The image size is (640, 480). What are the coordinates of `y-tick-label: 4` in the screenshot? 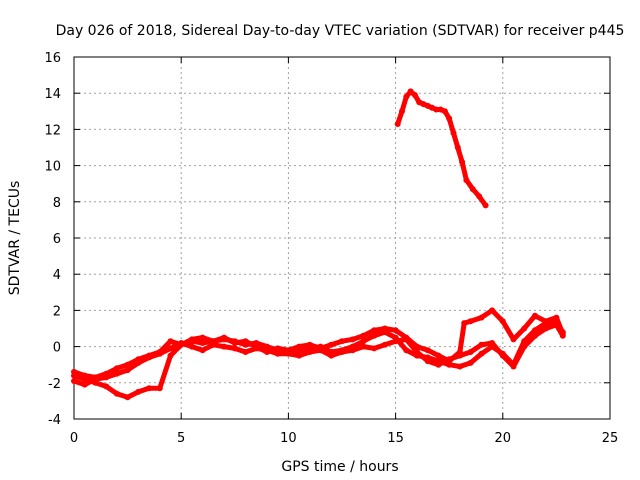 It's located at (57, 275).